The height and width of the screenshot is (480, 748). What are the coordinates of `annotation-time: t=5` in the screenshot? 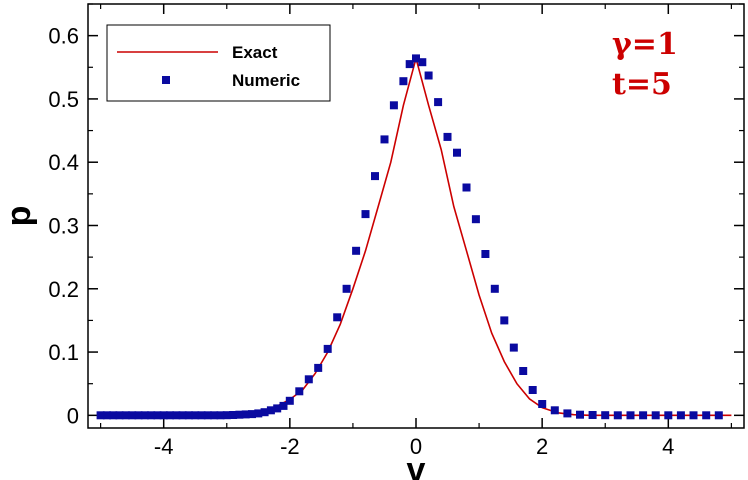 It's located at (642, 84).